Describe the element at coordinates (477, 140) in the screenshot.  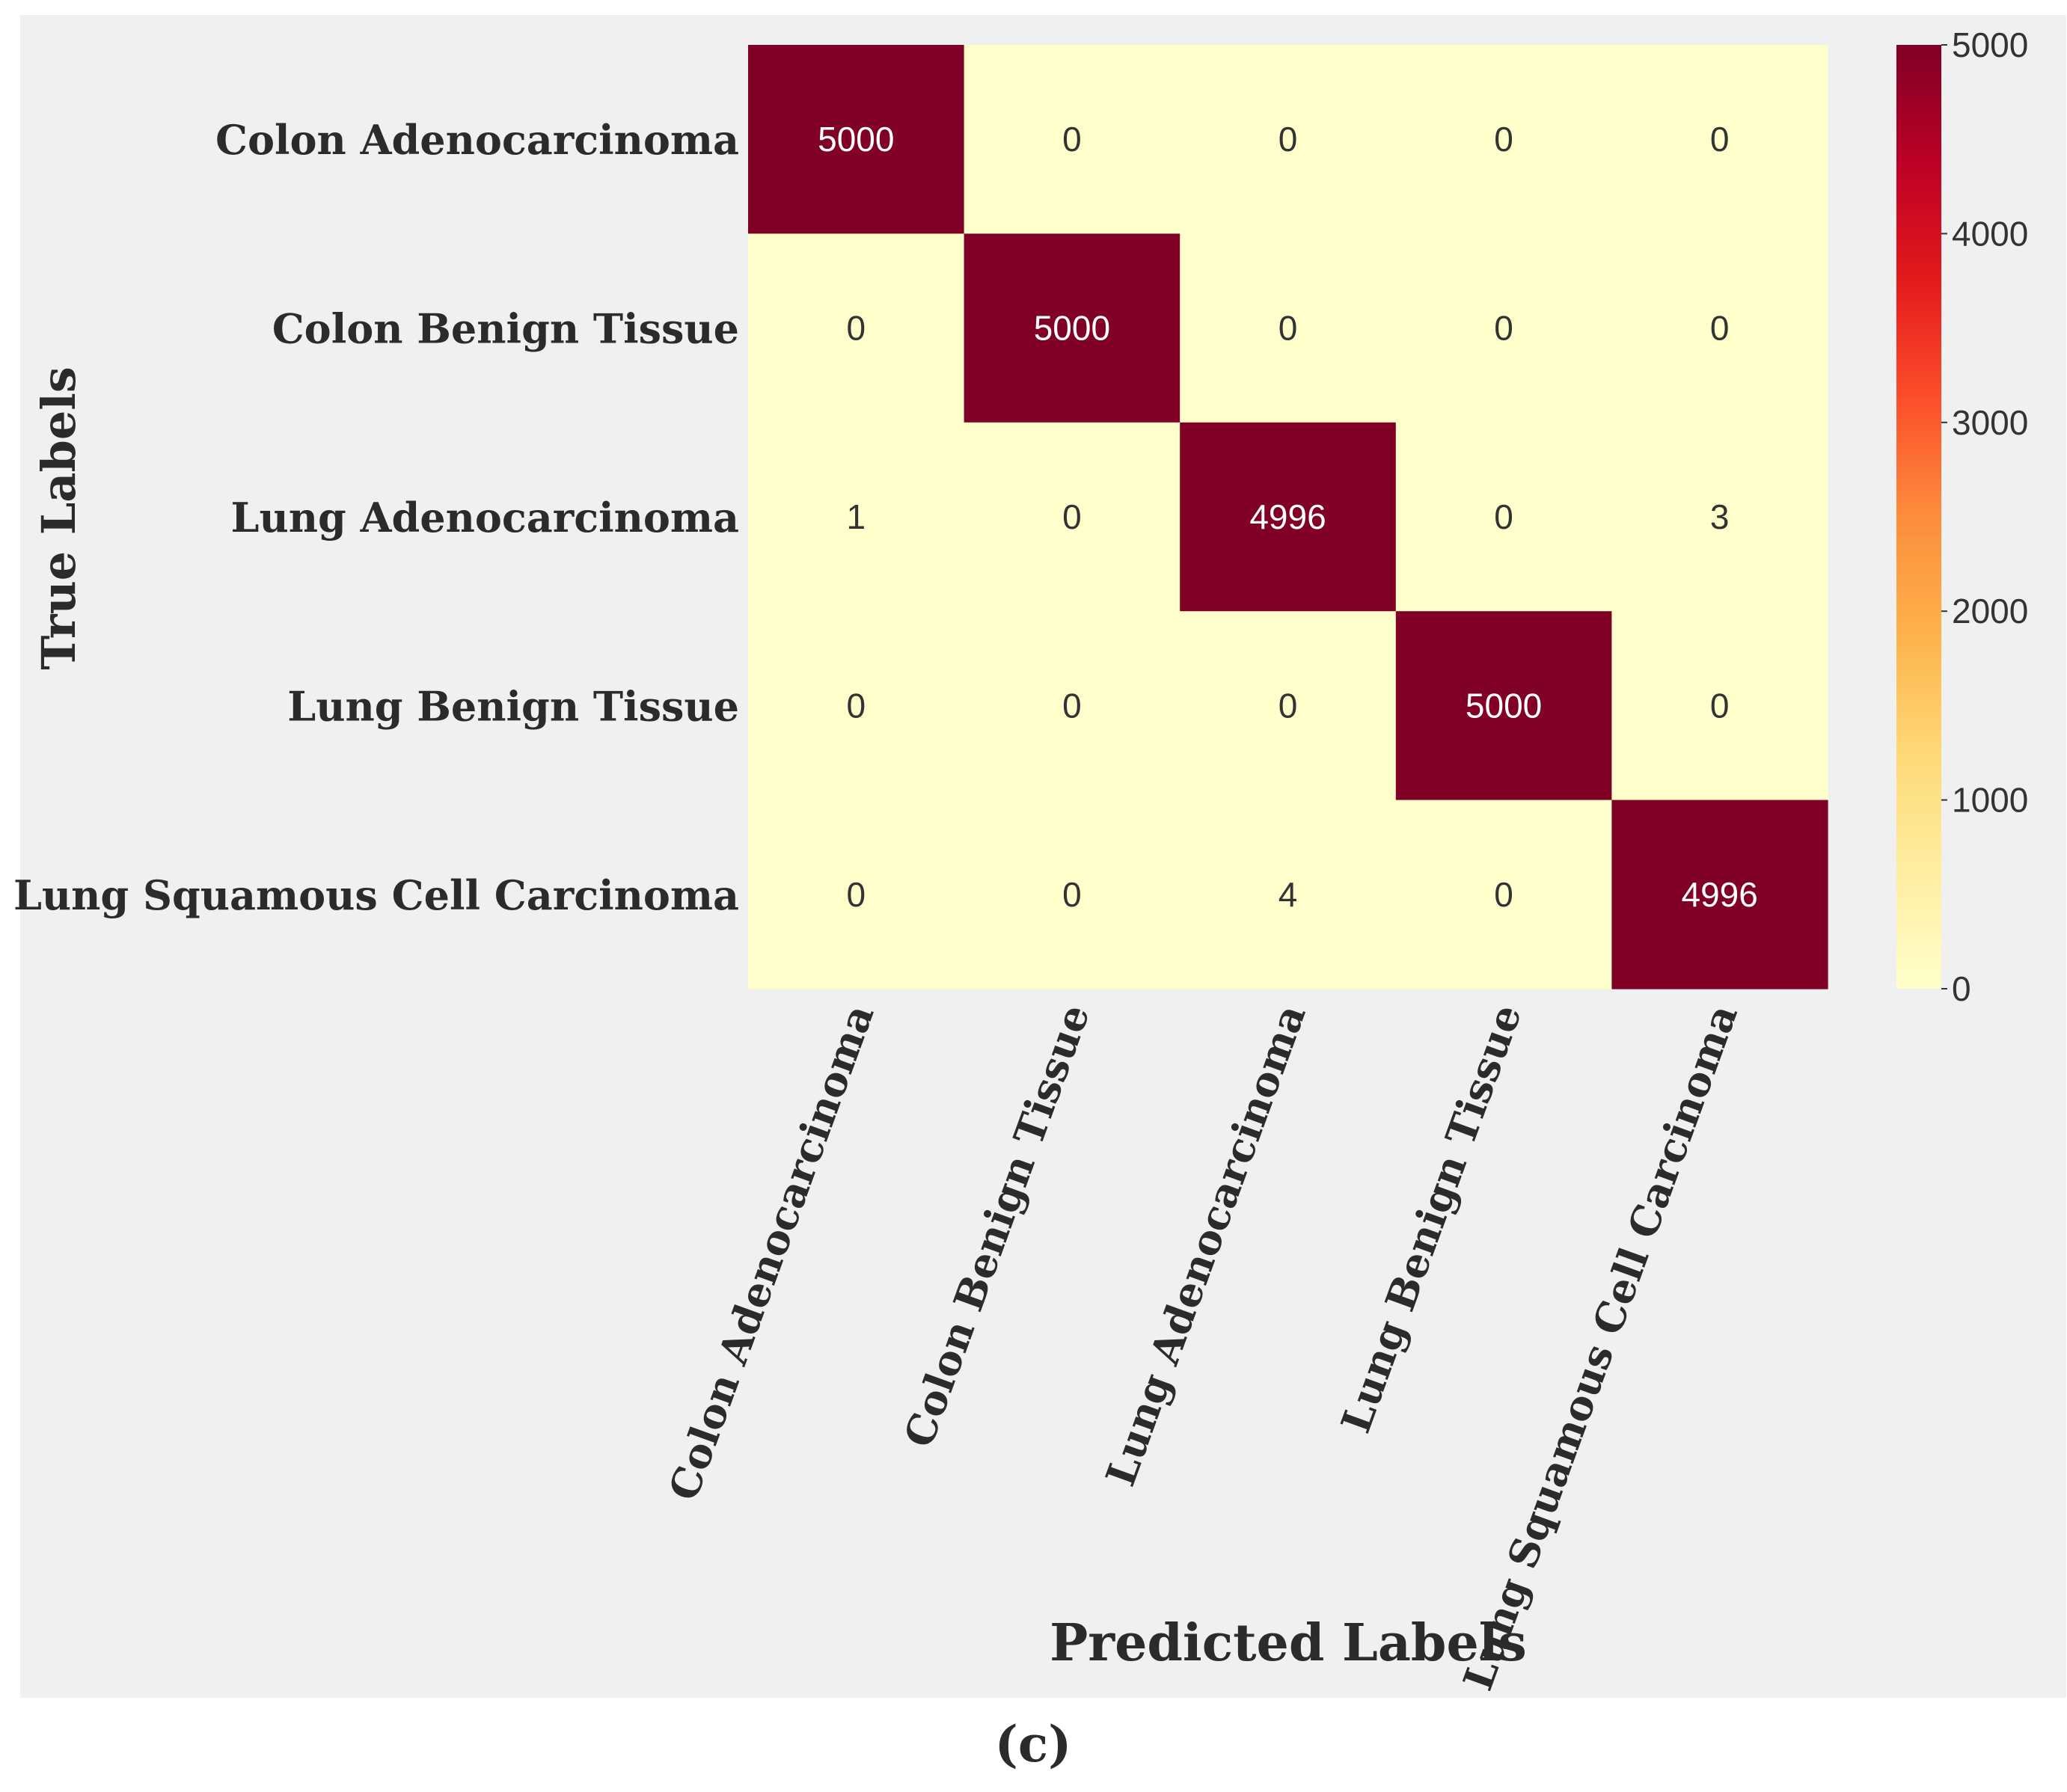
I see `y-tick-label: Colon Adenocarcinoma` at that location.